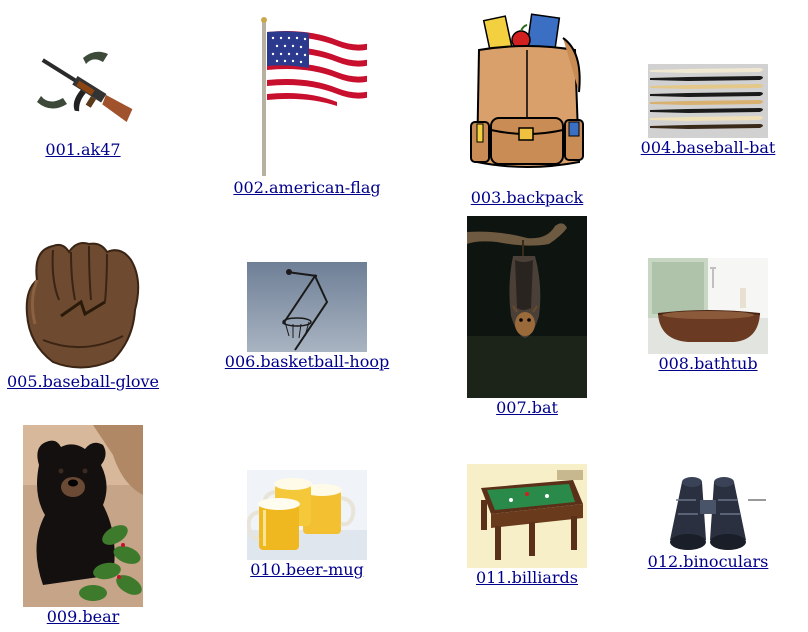 This screenshot has height=632, width=808. I want to click on basketball-hoop-thumbnail, so click(307, 307).